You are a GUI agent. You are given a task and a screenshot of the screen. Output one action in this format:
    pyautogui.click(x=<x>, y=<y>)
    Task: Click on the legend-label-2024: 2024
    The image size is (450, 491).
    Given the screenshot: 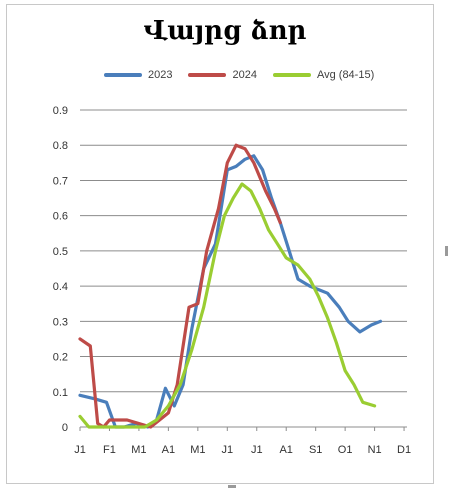 What is the action you would take?
    pyautogui.click(x=244, y=75)
    